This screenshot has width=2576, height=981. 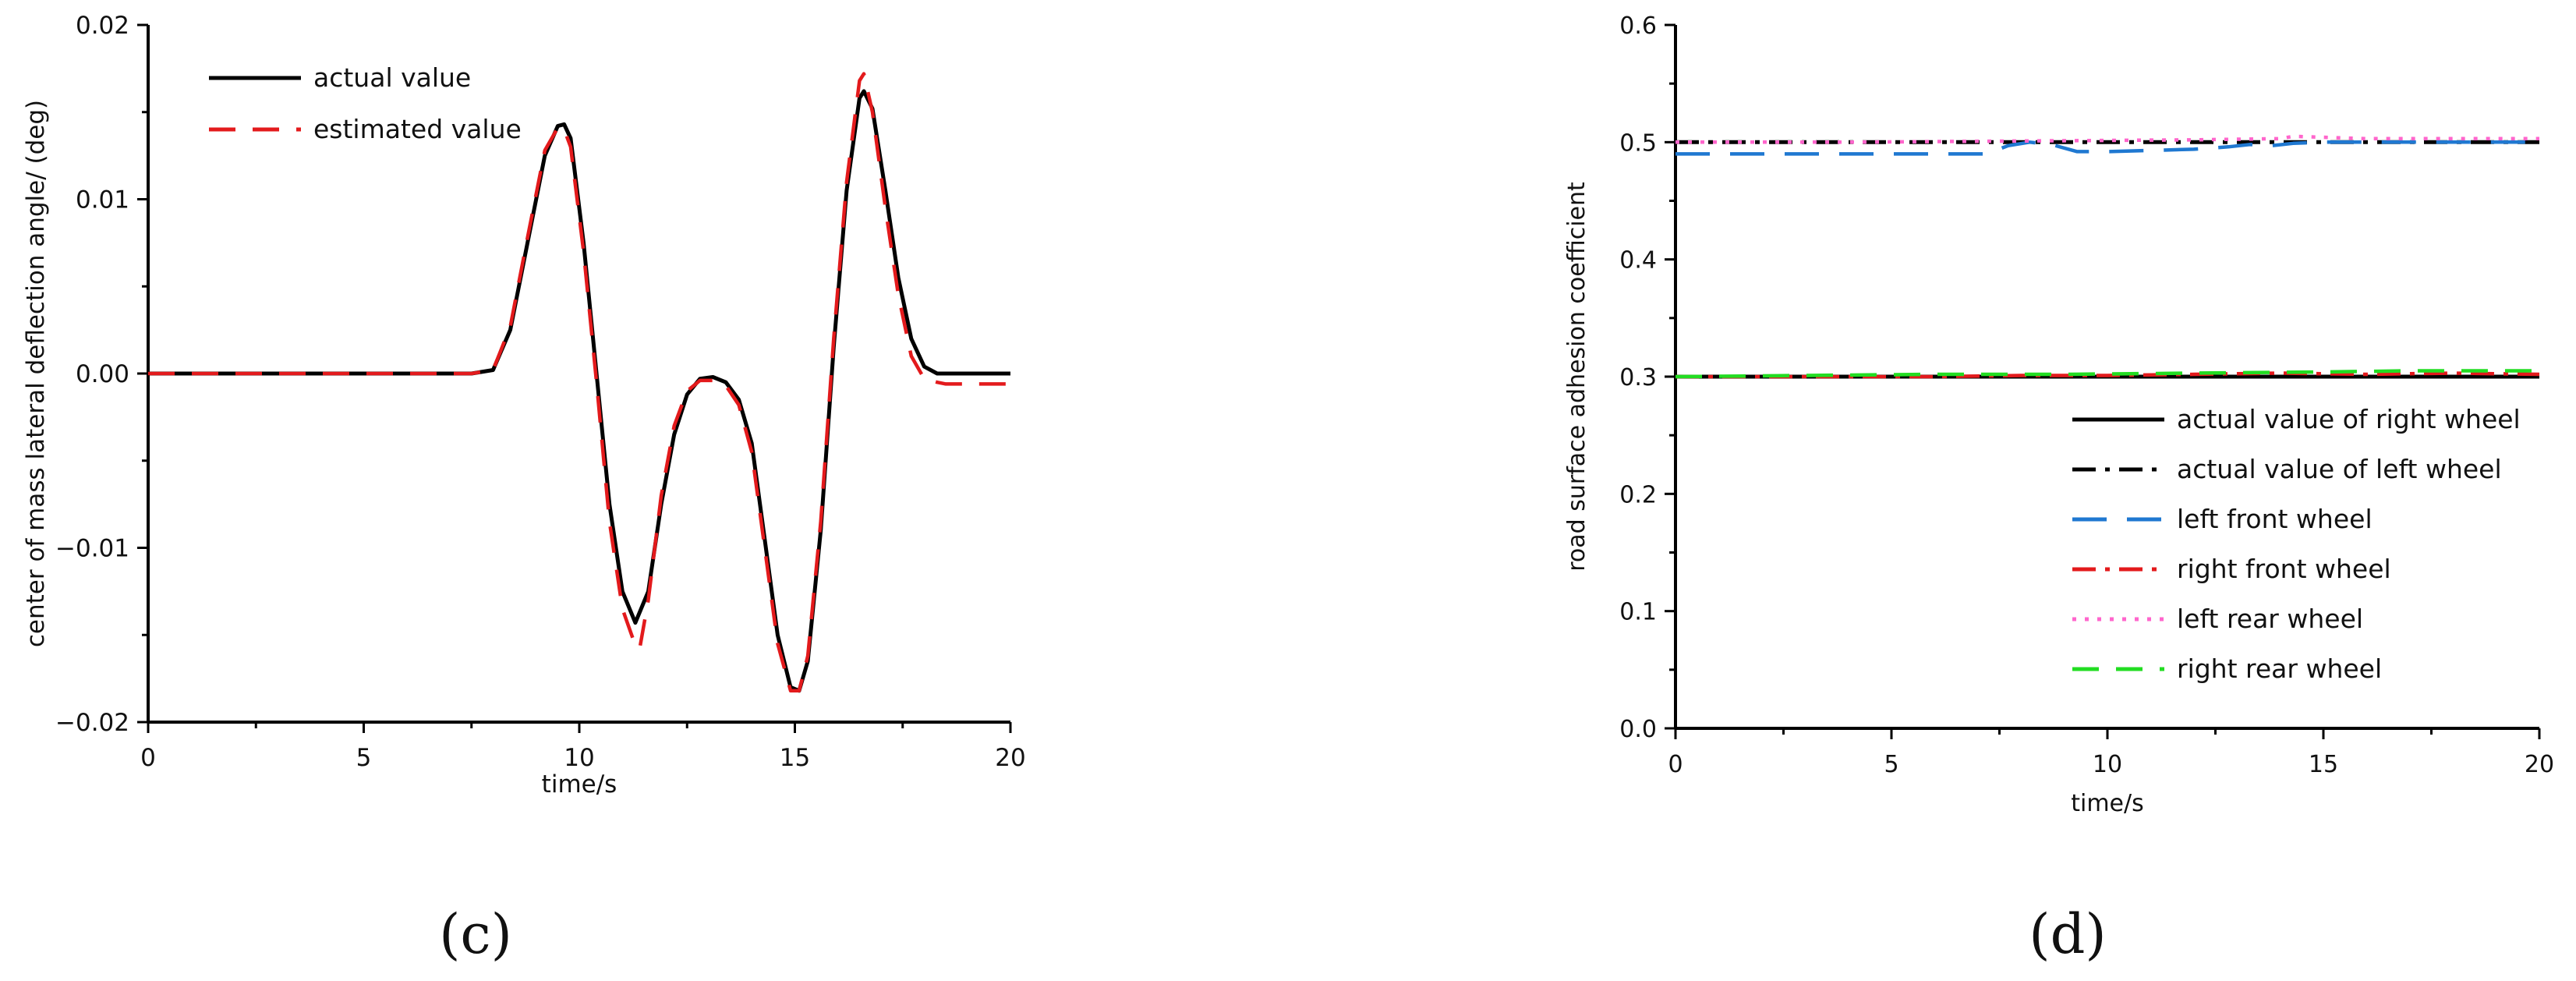 What do you see at coordinates (102, 374) in the screenshot?
I see `y-tick-label: 0.00` at bounding box center [102, 374].